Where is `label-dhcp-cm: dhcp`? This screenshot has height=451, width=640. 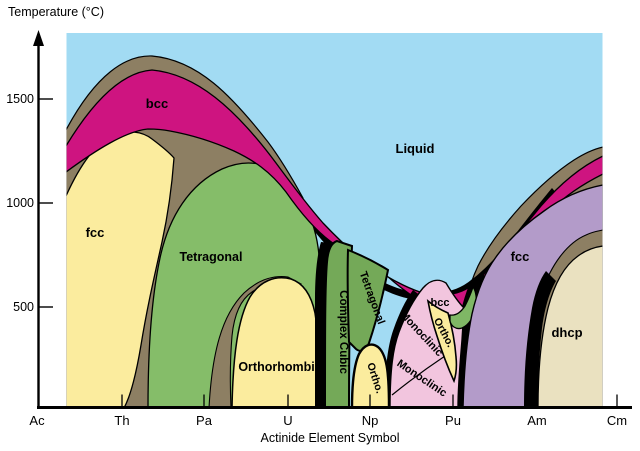
label-dhcp-cm: dhcp is located at coordinates (566, 332).